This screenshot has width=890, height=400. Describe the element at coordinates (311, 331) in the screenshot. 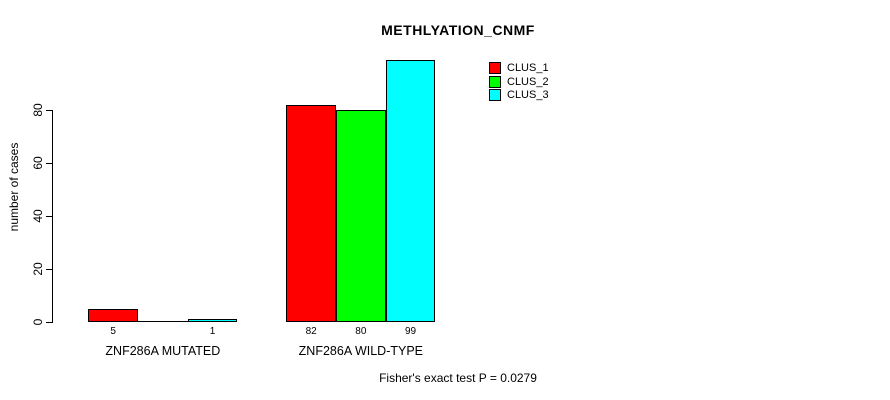

I see `bar-value-label: 82` at that location.